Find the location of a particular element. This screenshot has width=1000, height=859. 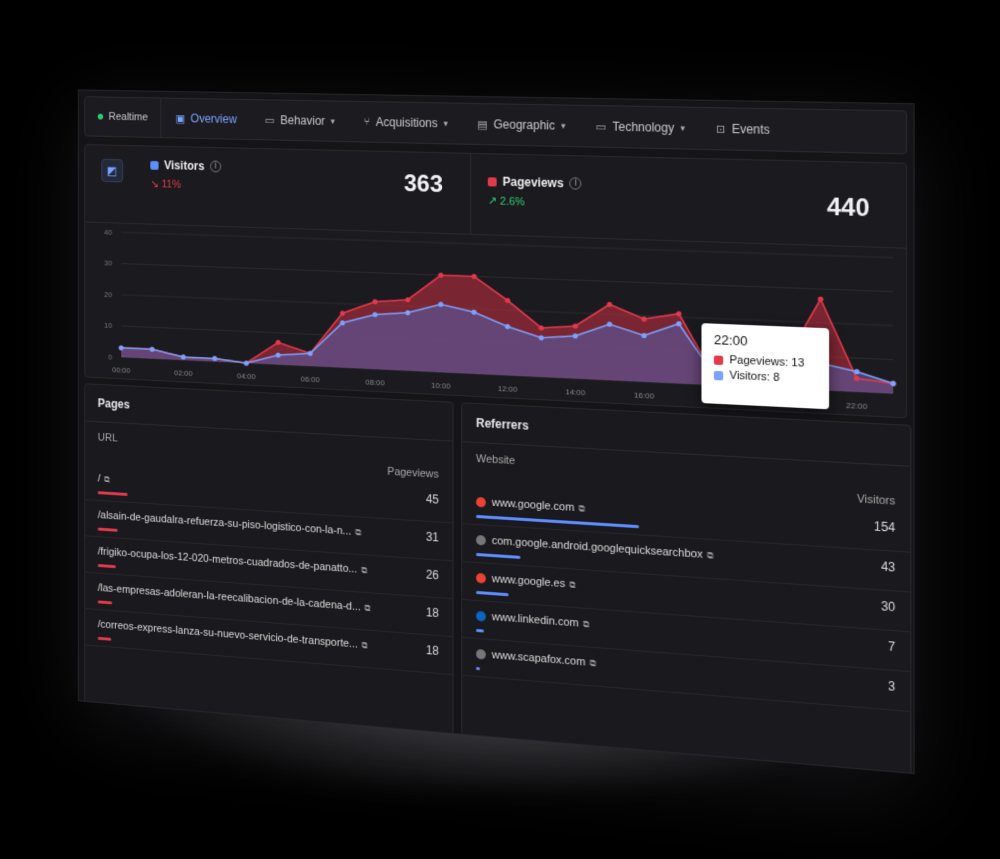

tab-behavior-label: Behavior is located at coordinates (302, 120).